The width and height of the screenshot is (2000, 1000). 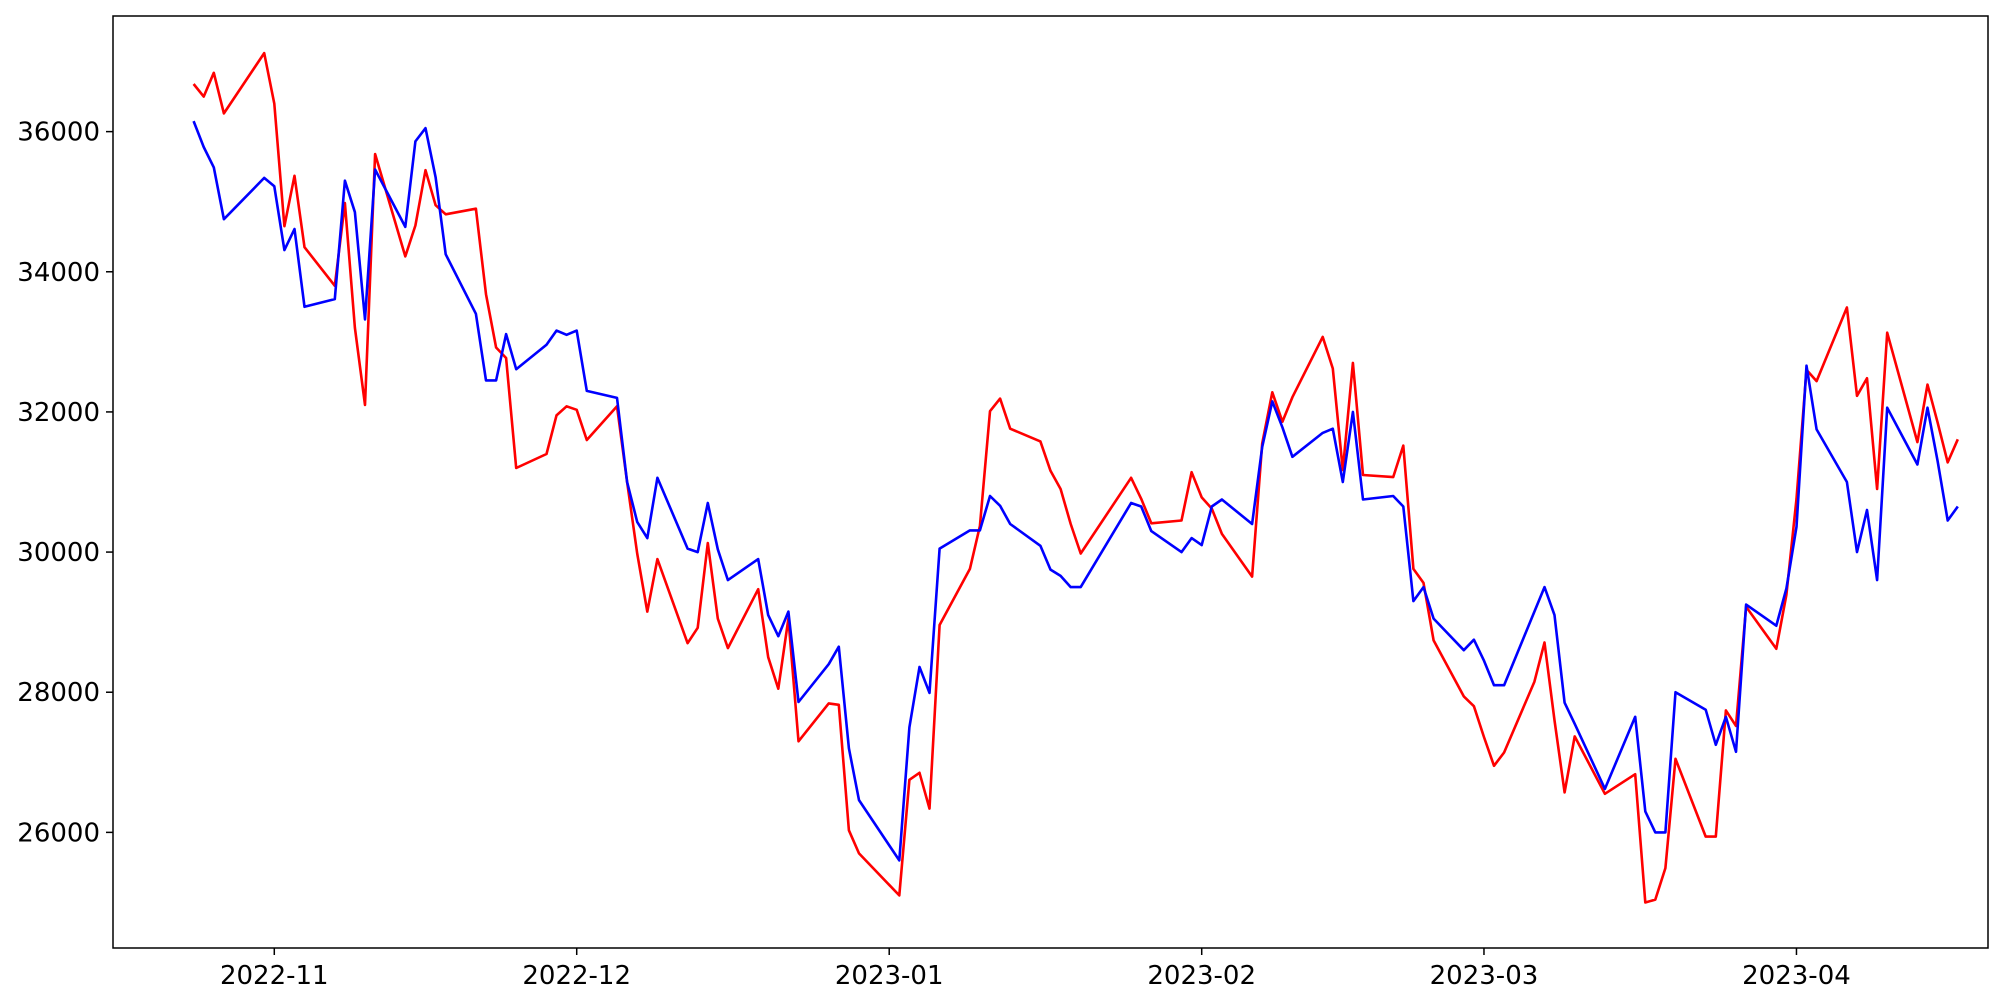 What do you see at coordinates (58, 833) in the screenshot?
I see `y-tick-label: 26000` at bounding box center [58, 833].